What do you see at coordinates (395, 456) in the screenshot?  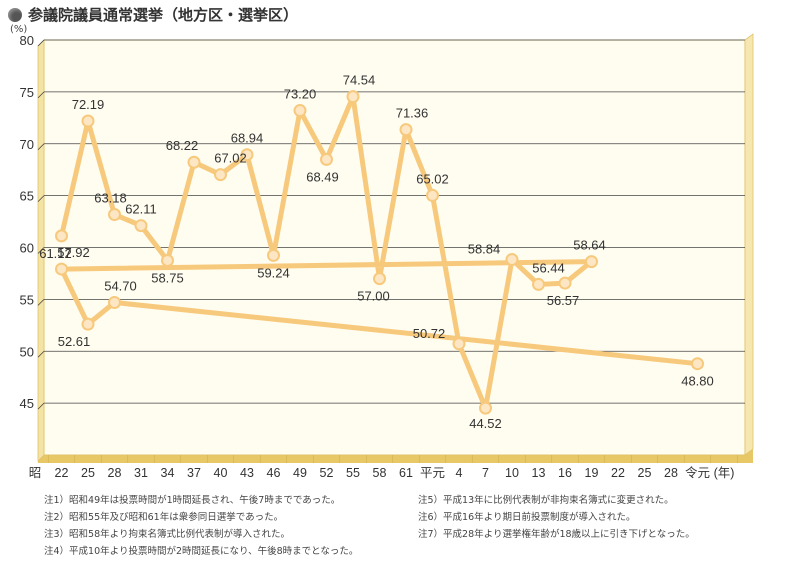 I see `plot-floor` at bounding box center [395, 456].